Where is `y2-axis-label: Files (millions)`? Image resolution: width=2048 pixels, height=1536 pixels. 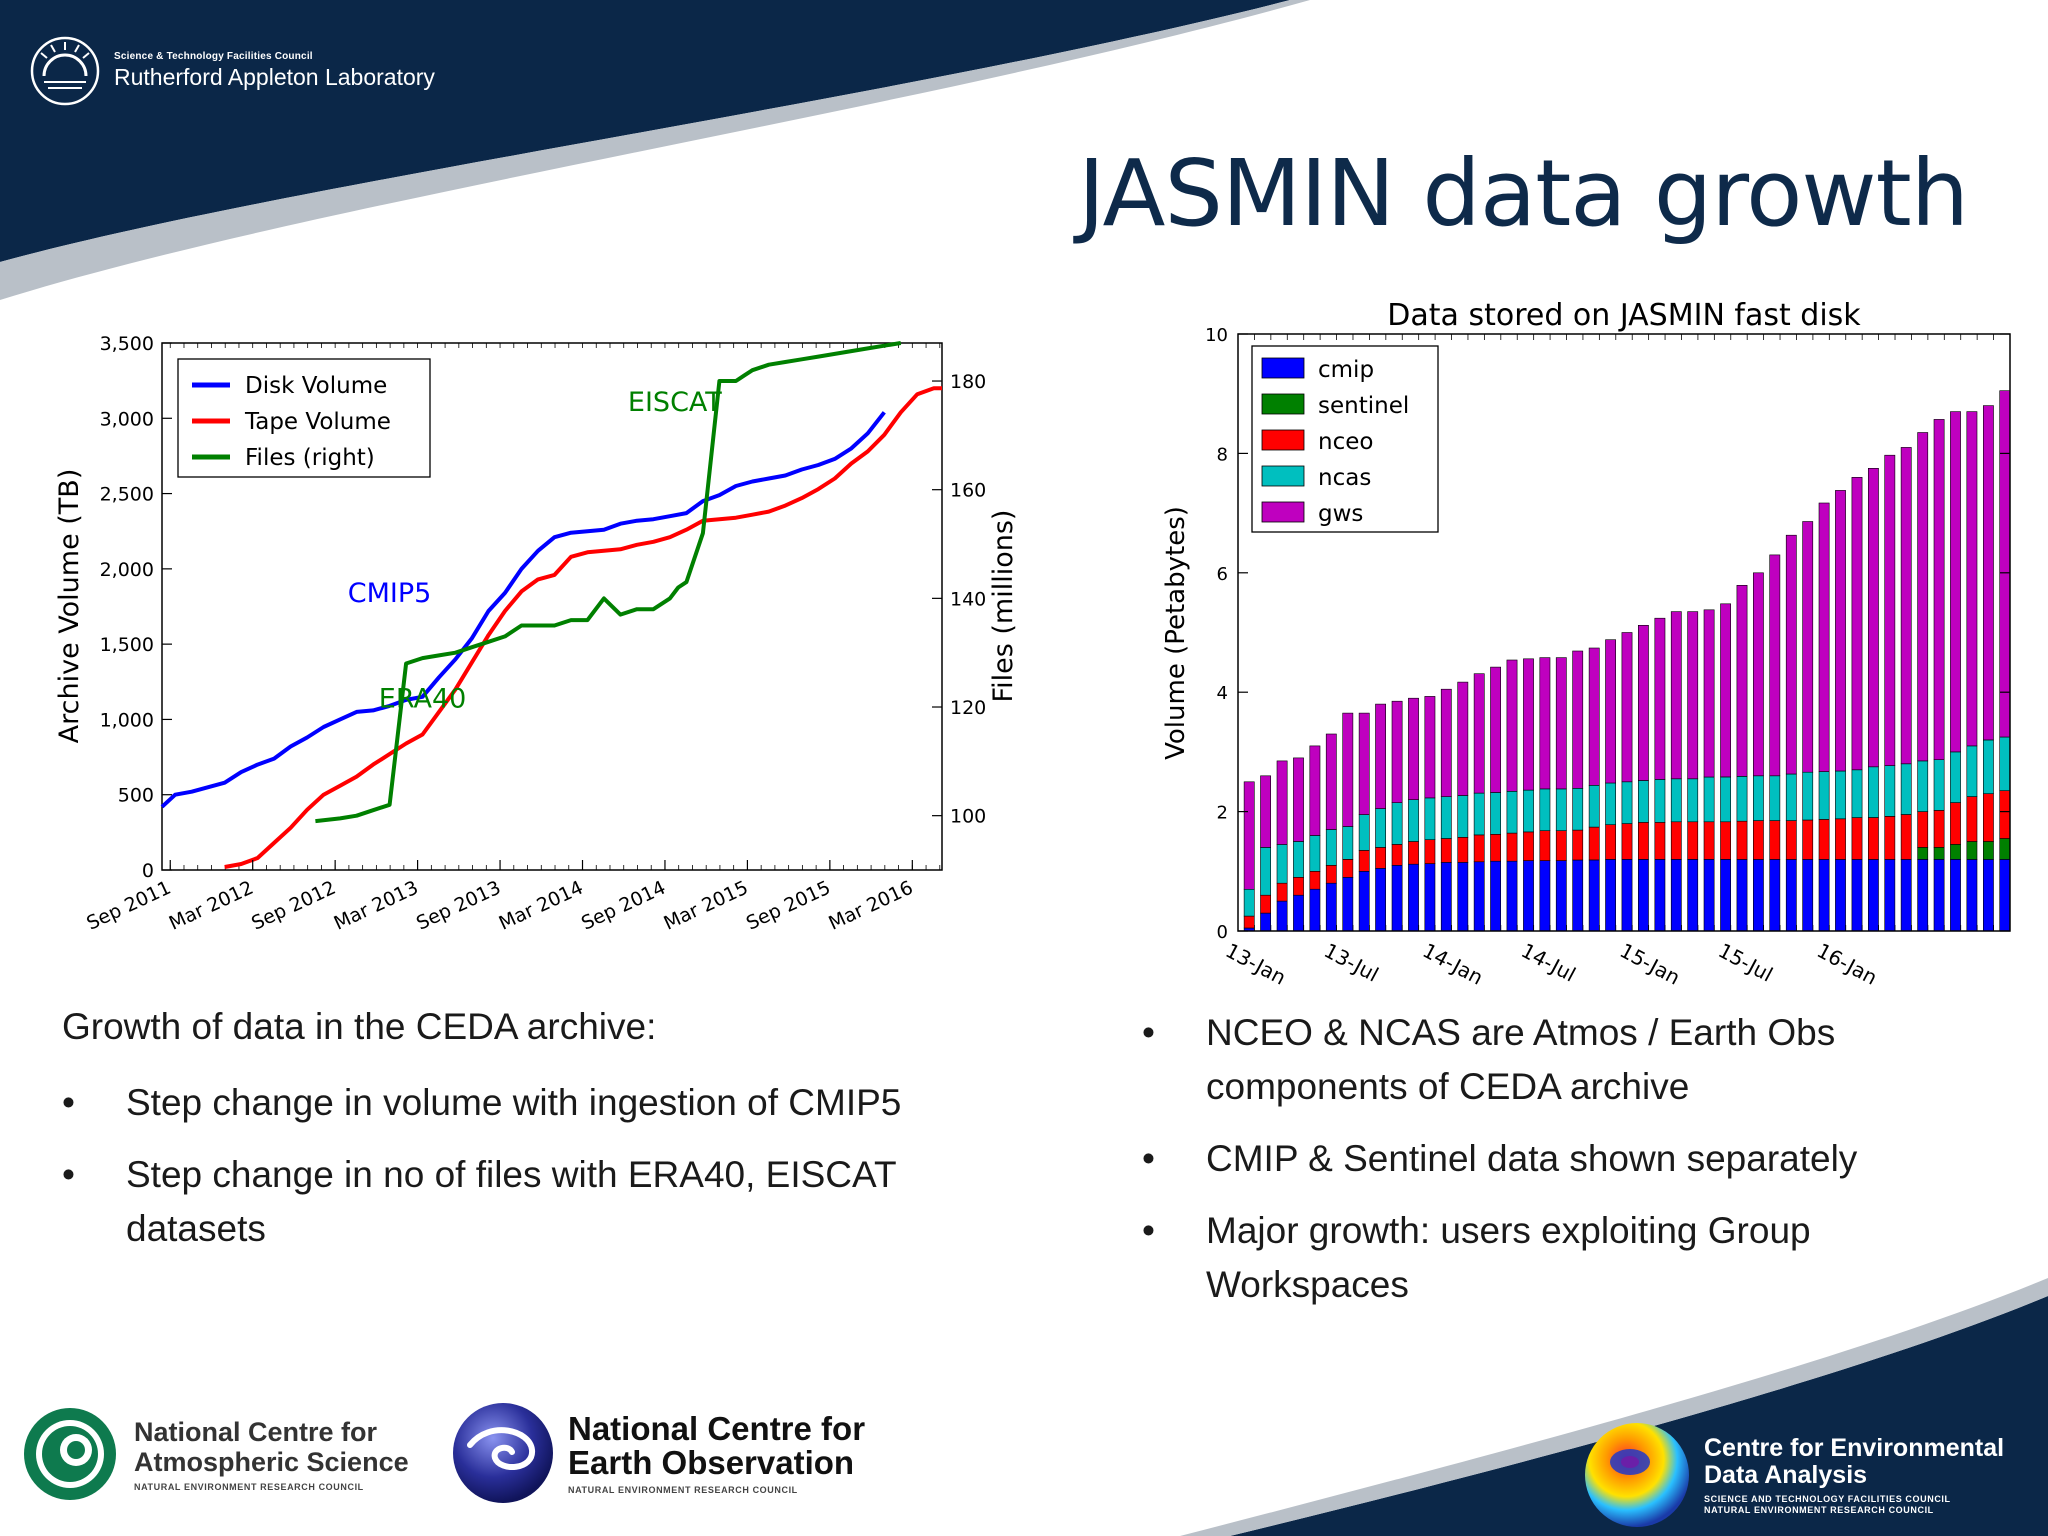 y2-axis-label: Files (millions) is located at coordinates (1003, 606).